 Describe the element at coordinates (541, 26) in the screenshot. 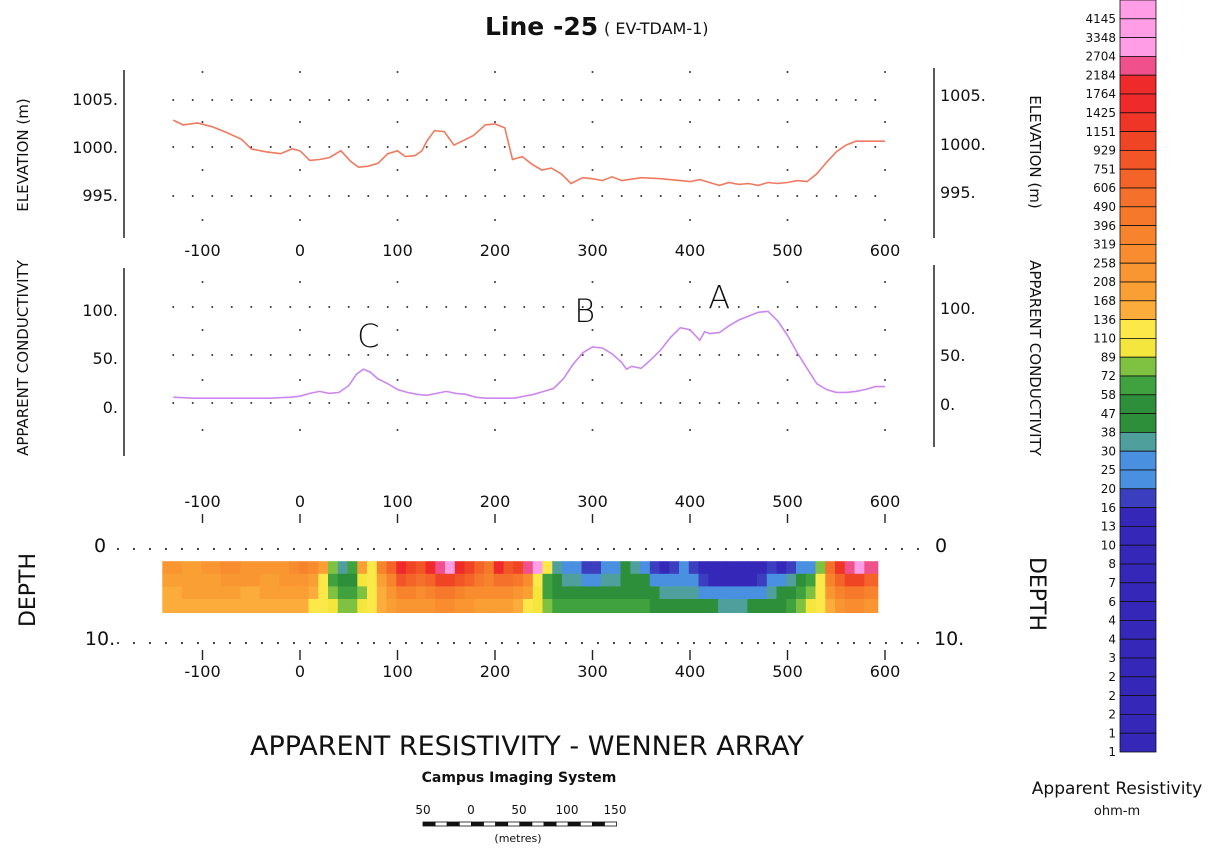

I see `line-title: Line -25` at that location.